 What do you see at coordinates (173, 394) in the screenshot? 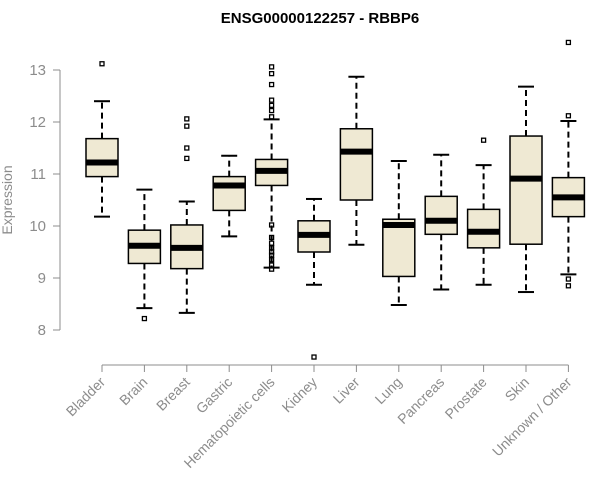
I see `x-tick-label: Breast` at bounding box center [173, 394].